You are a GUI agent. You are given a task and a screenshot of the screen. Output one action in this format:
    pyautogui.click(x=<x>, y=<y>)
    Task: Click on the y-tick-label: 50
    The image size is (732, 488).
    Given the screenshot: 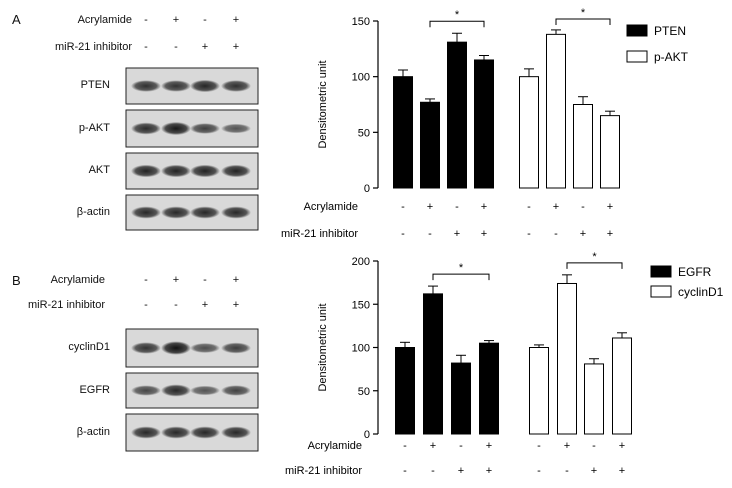 What is the action you would take?
    pyautogui.click(x=364, y=392)
    